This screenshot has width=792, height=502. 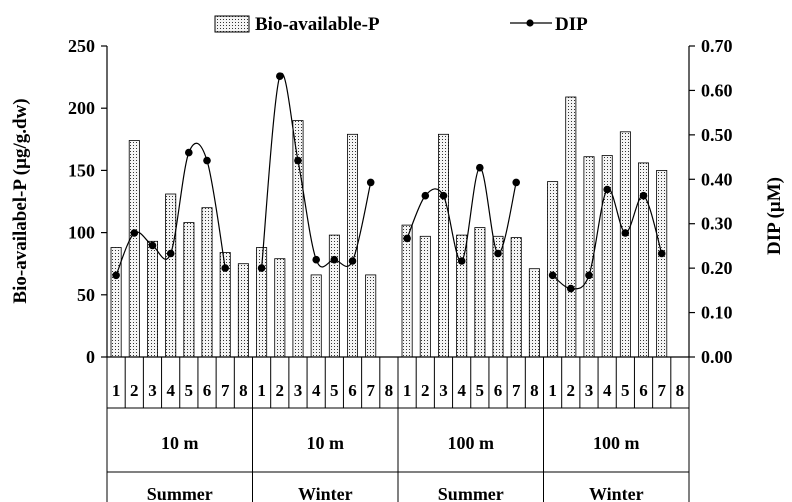 I want to click on y-right-tick-label: 0.20, so click(x=717, y=268).